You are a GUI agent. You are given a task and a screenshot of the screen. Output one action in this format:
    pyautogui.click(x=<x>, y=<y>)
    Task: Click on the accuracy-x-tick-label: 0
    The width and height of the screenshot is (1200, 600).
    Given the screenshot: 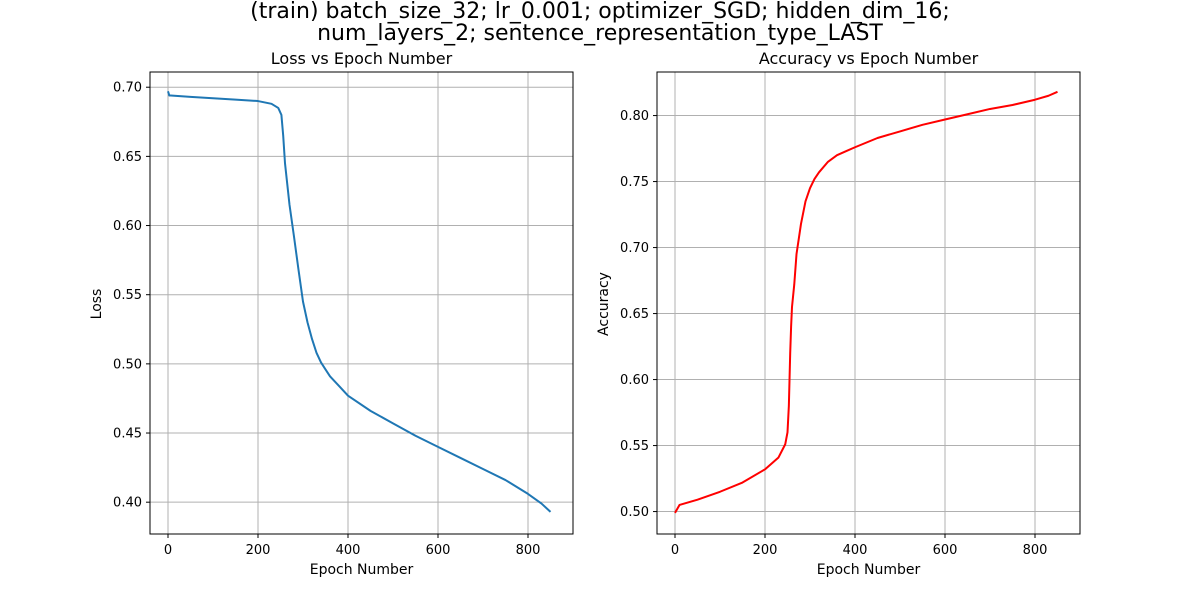 What is the action you would take?
    pyautogui.click(x=675, y=550)
    